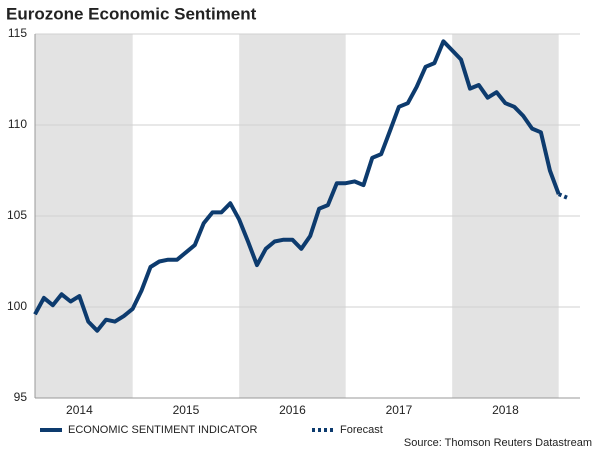  I want to click on legend-label: ECONOMIC SENTIMENT INDICATOR, so click(163, 430).